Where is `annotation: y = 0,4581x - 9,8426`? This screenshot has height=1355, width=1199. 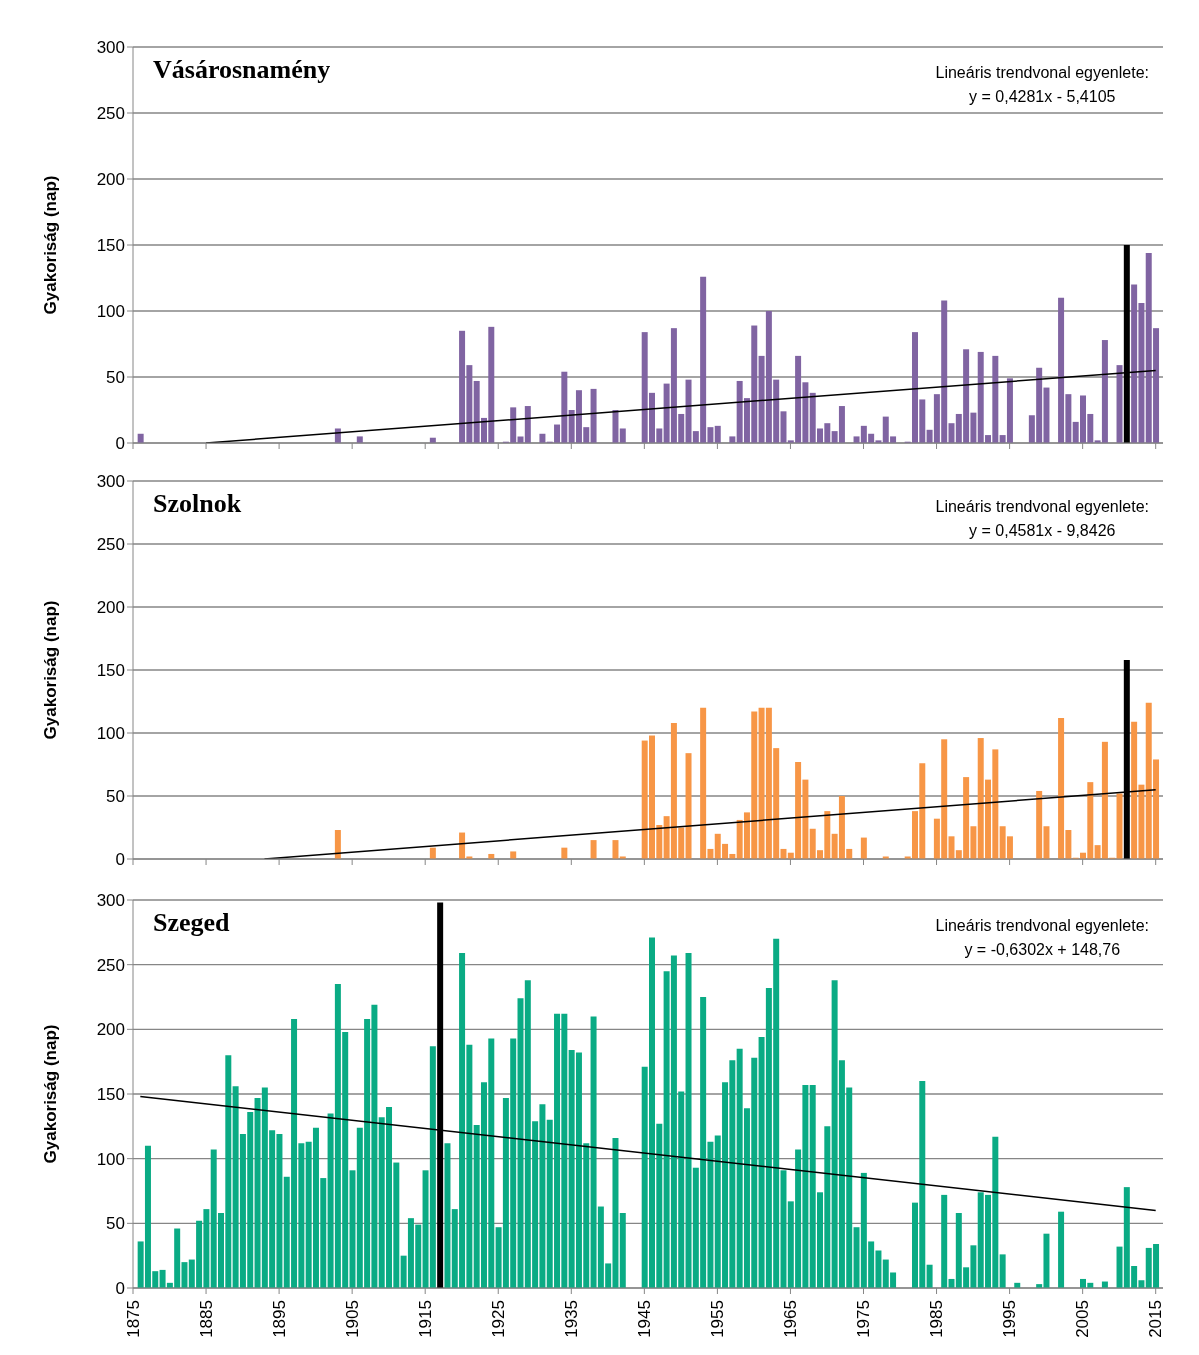
annotation: y = 0,4581x - 9,8426 is located at coordinates (1042, 531).